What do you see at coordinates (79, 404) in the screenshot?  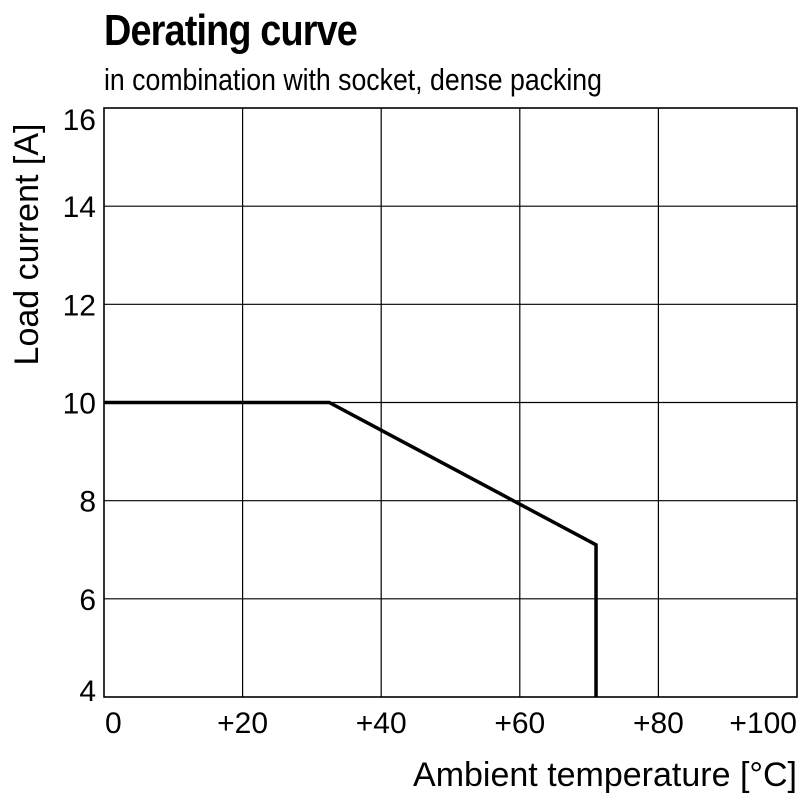 I see `y-tick-label: 10` at bounding box center [79, 404].